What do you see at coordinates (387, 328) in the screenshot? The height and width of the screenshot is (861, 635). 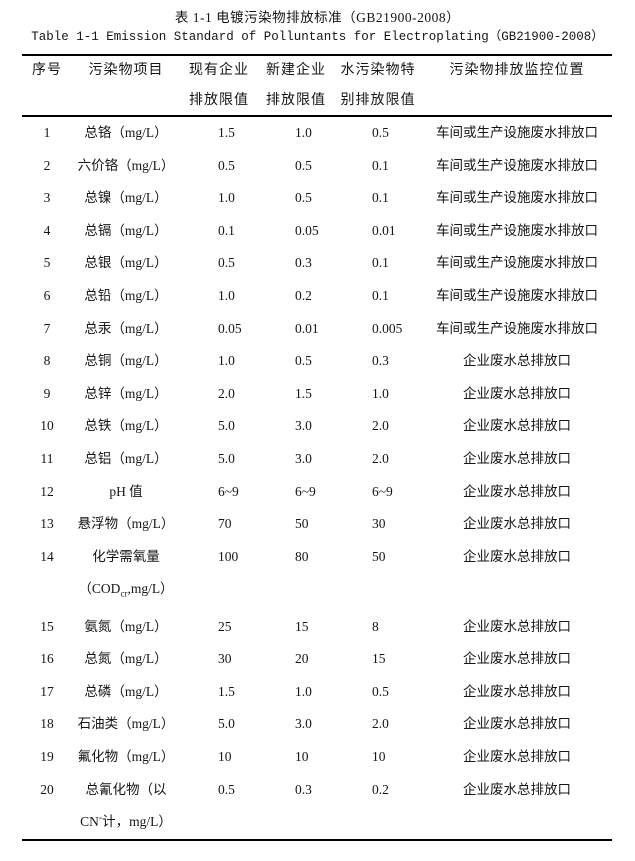 I see `special-limit: 0.005` at bounding box center [387, 328].